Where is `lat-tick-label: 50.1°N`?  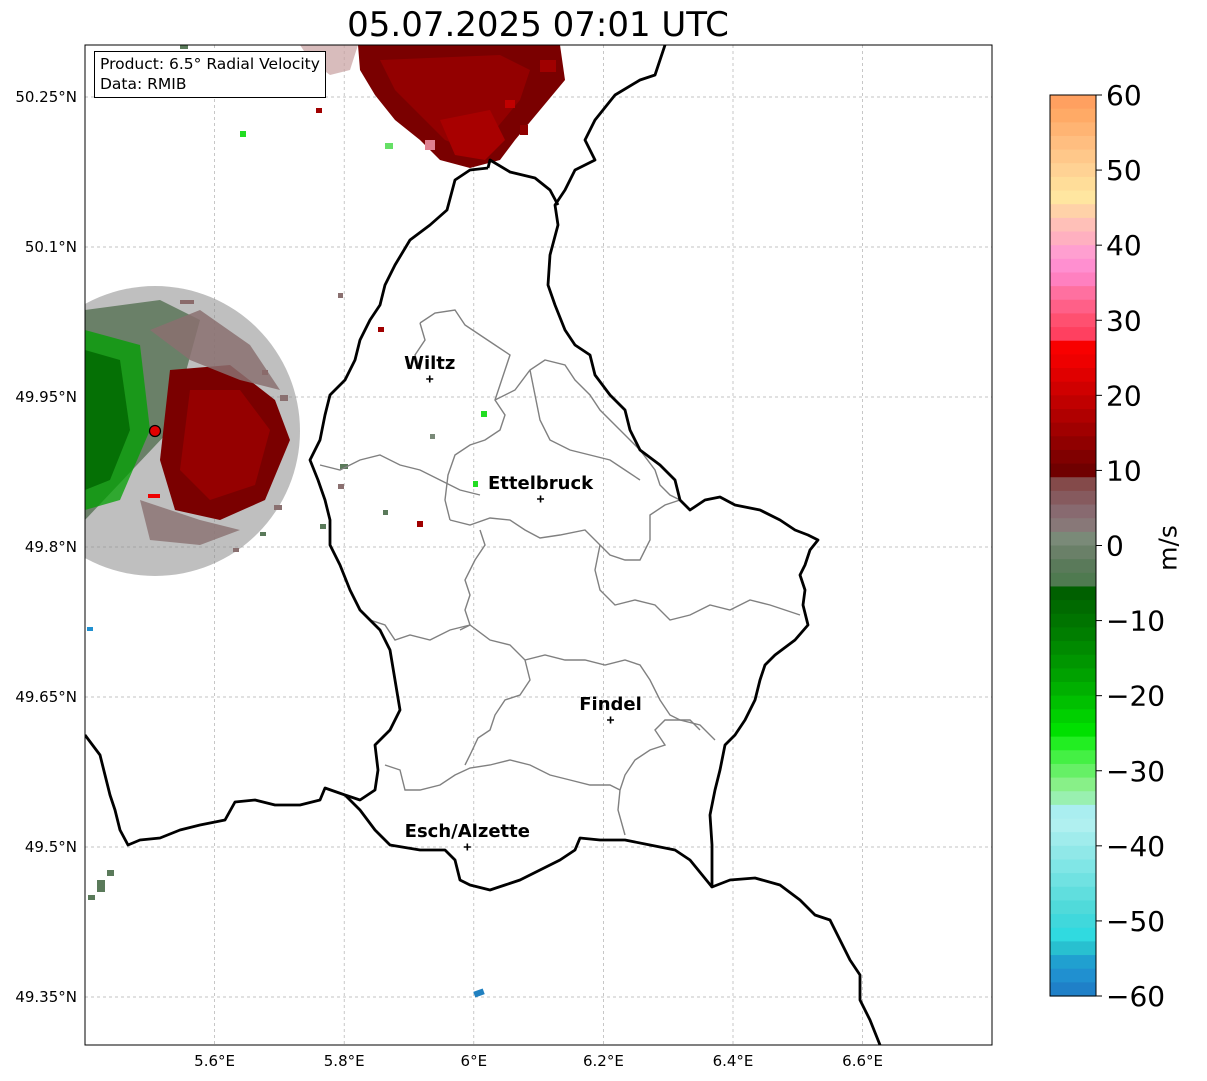 lat-tick-label: 50.1°N is located at coordinates (51, 247).